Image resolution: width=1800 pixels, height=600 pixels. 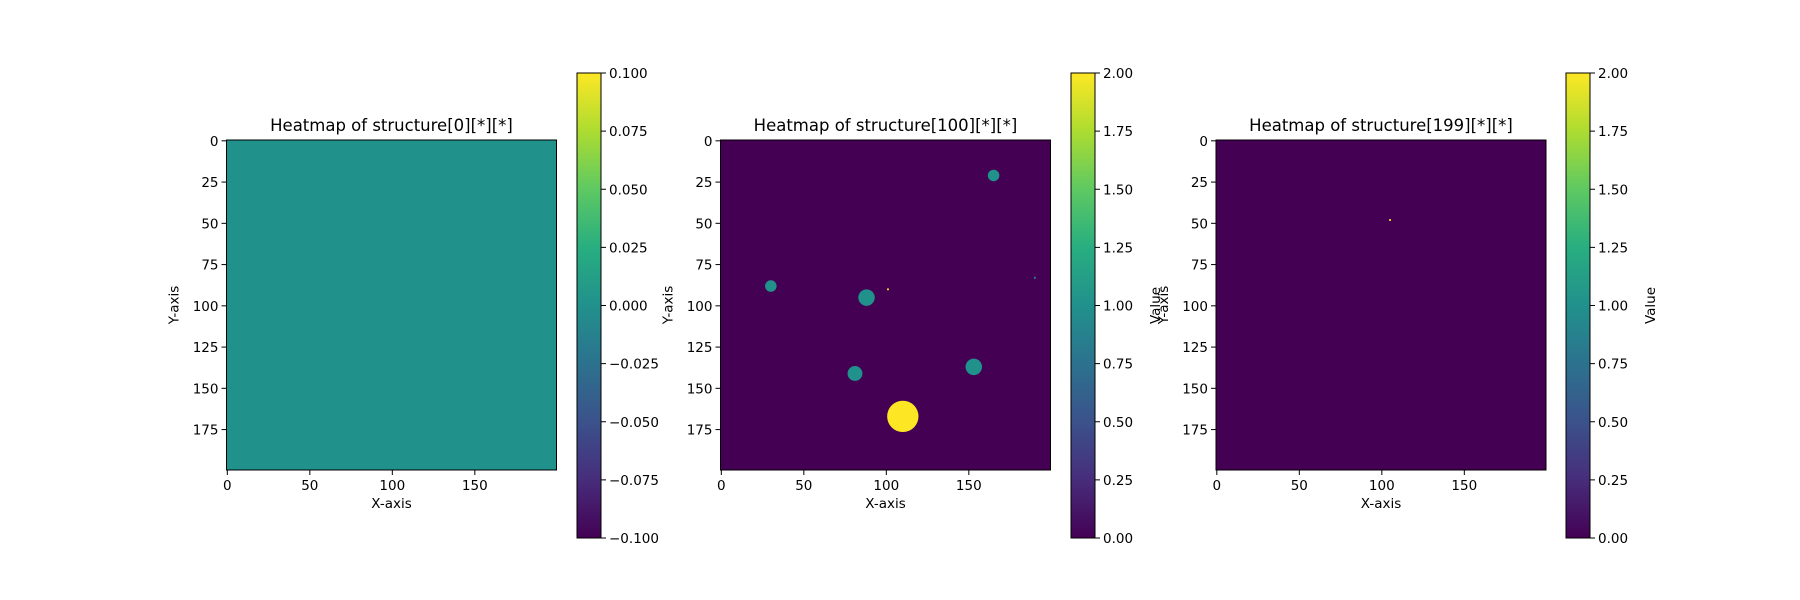 What do you see at coordinates (886, 125) in the screenshot?
I see `panel-title: Heatmap of structure[100][*][*]` at bounding box center [886, 125].